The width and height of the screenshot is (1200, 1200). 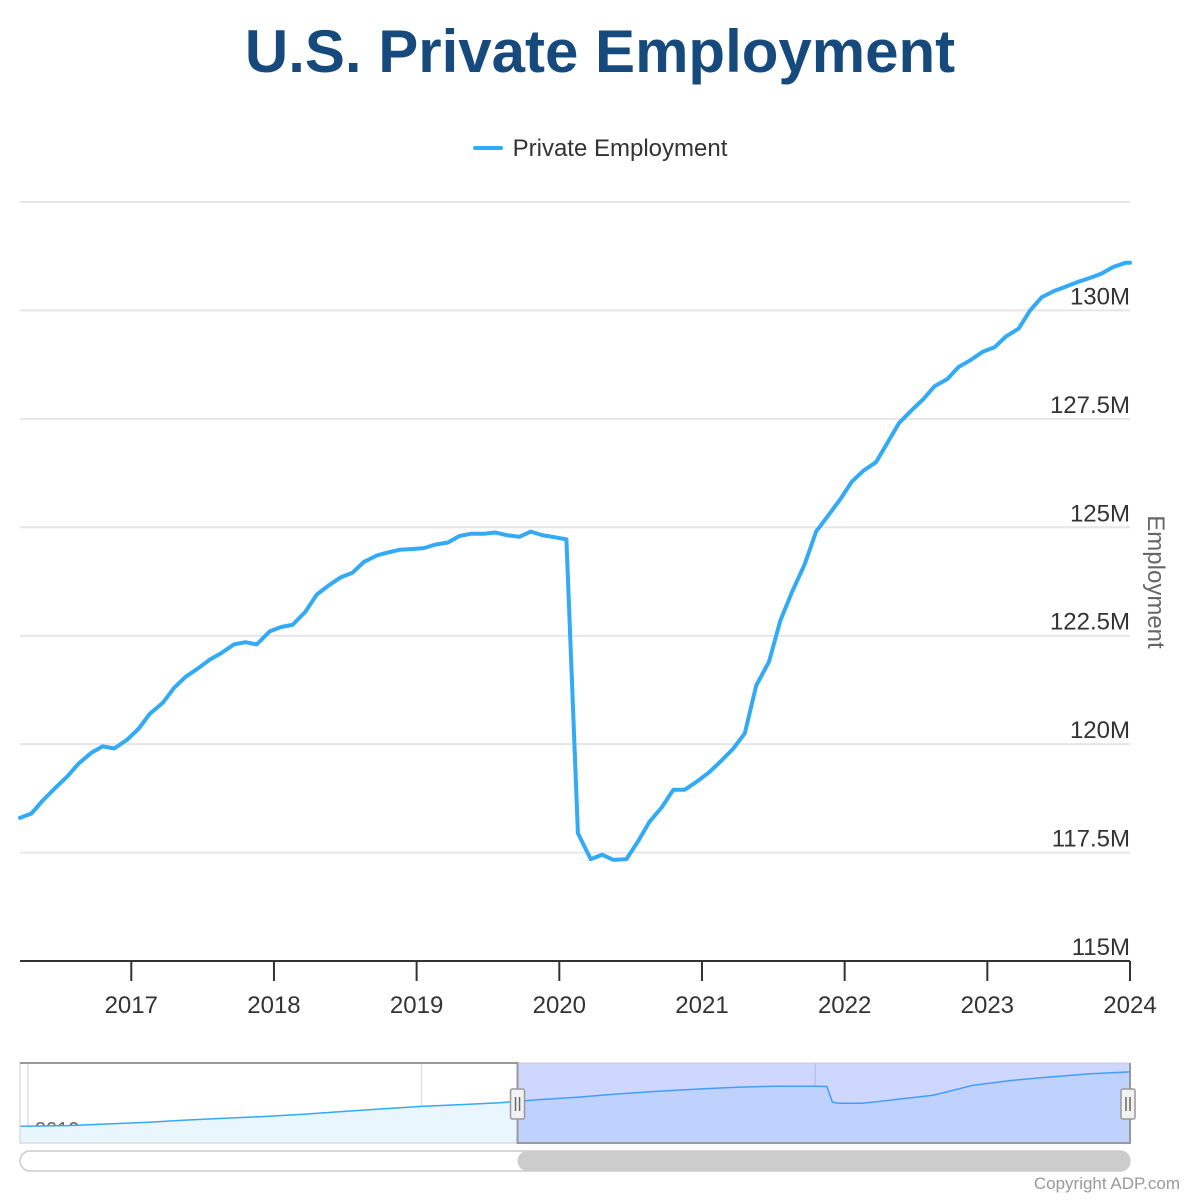 What do you see at coordinates (600, 51) in the screenshot?
I see `chart-title: U.S. Private Employment` at bounding box center [600, 51].